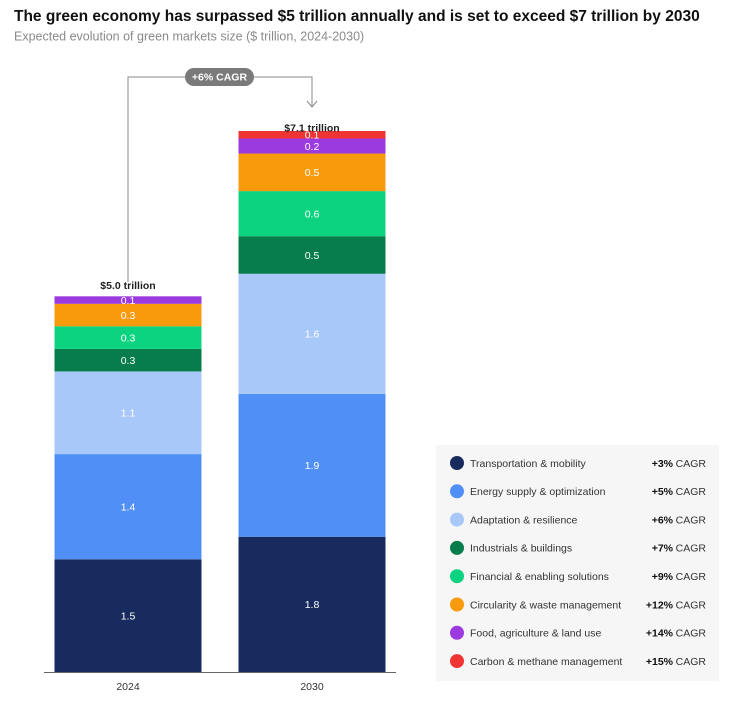 The height and width of the screenshot is (706, 731). Describe the element at coordinates (312, 687) in the screenshot. I see `x-tick-label: 2030` at that location.